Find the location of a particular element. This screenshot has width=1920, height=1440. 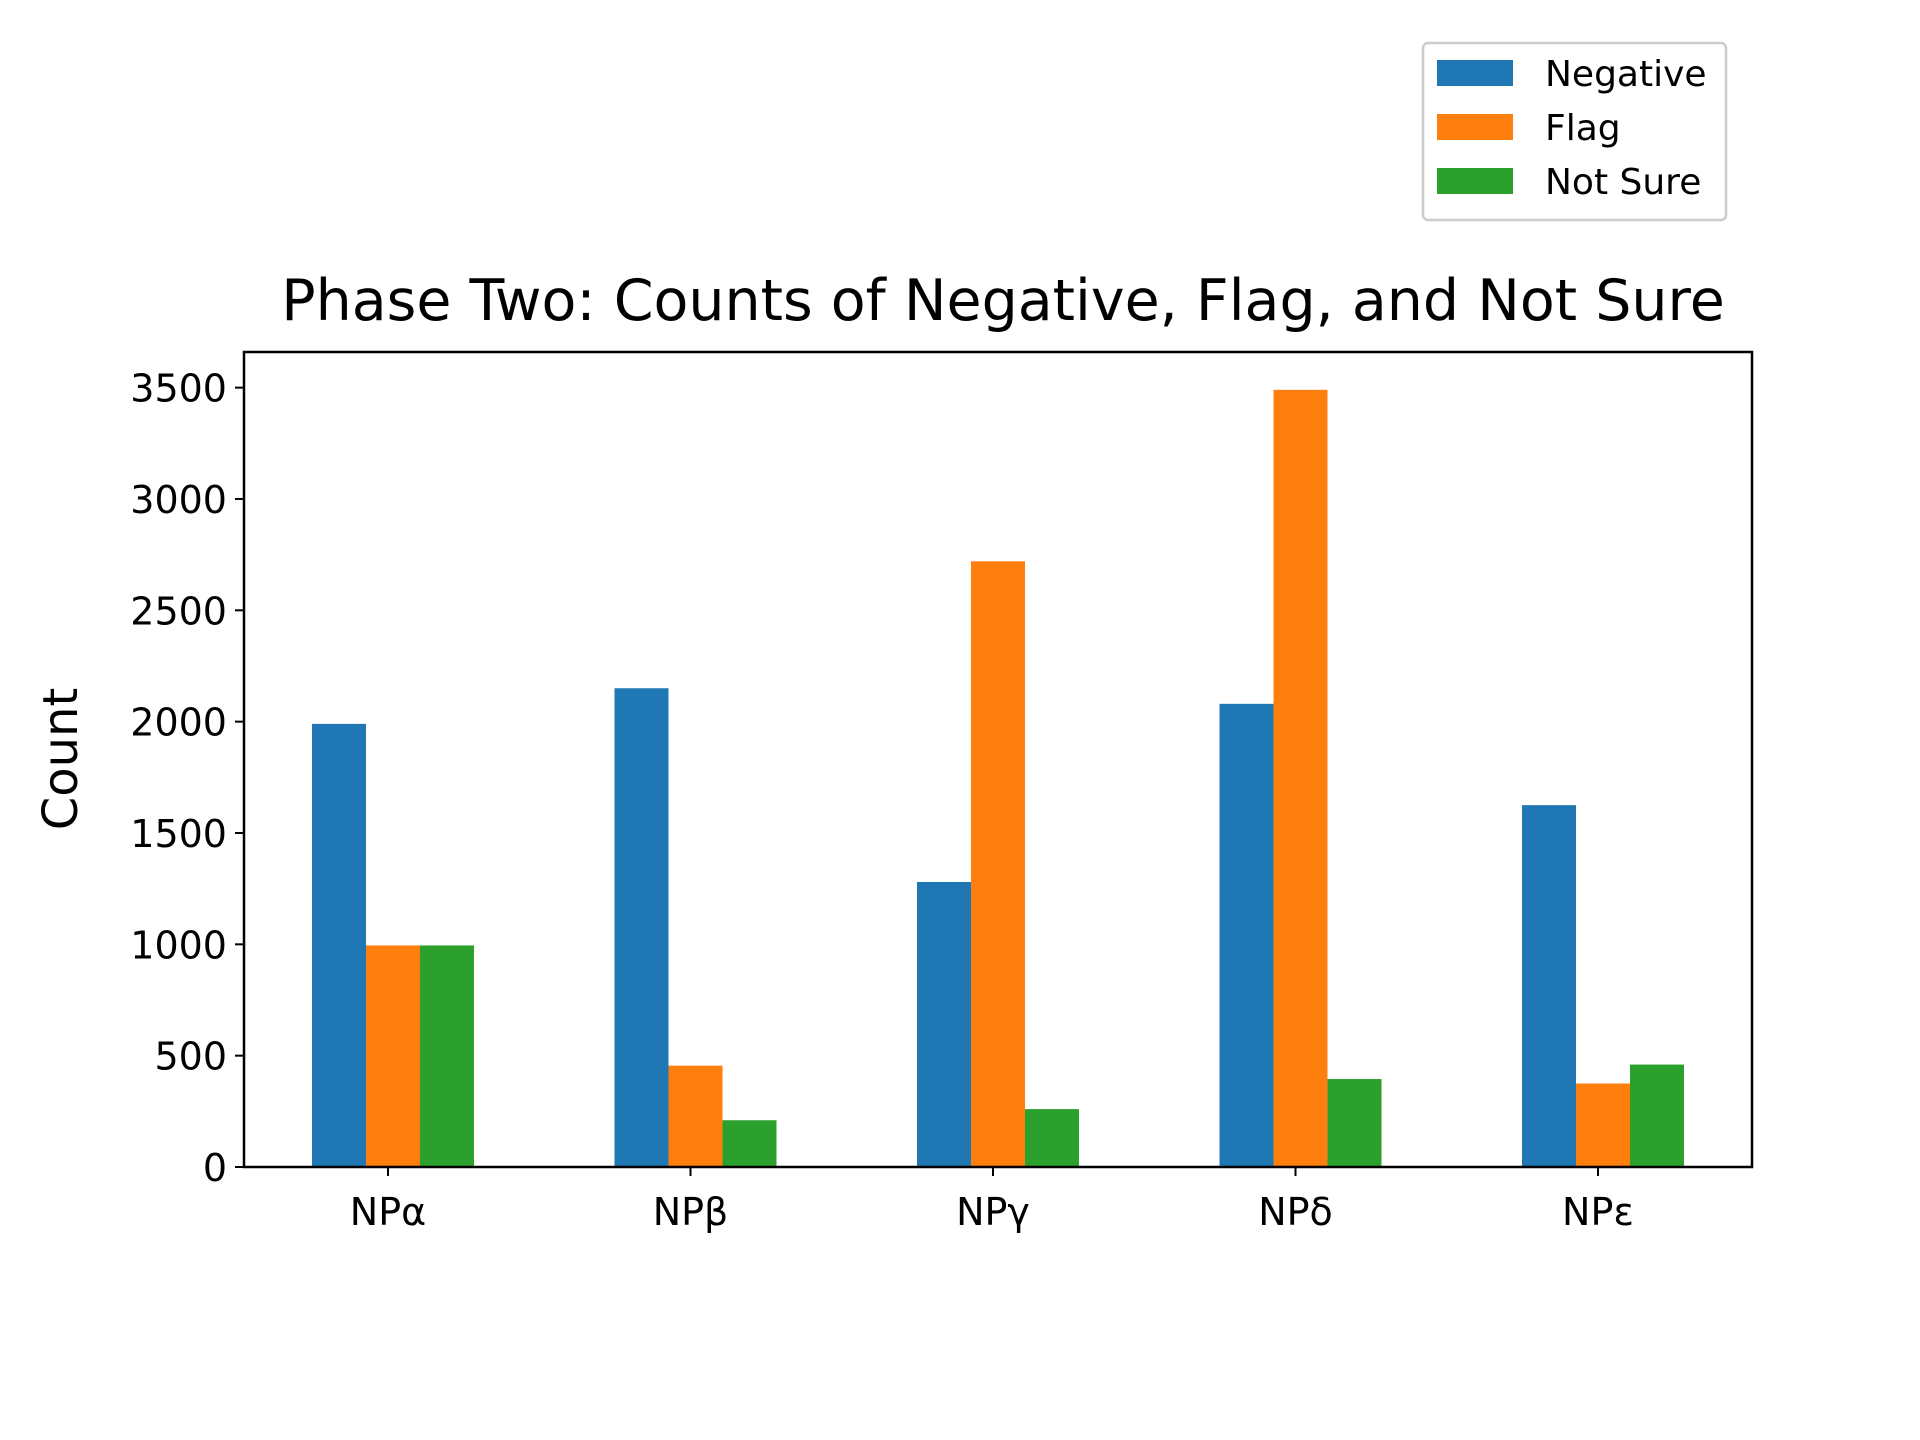

x-tick-label: NPγ is located at coordinates (993, 1212).